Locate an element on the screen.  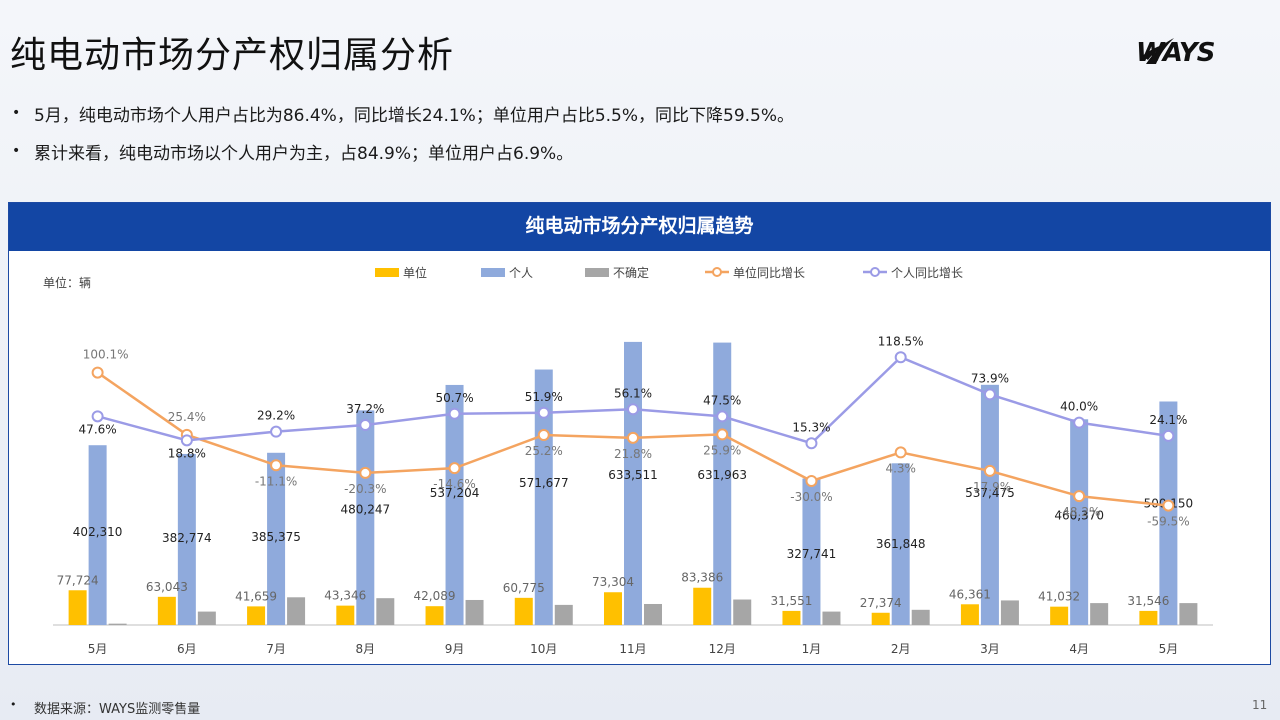
data-label-unit-growth: 25.2% is located at coordinates (544, 451).